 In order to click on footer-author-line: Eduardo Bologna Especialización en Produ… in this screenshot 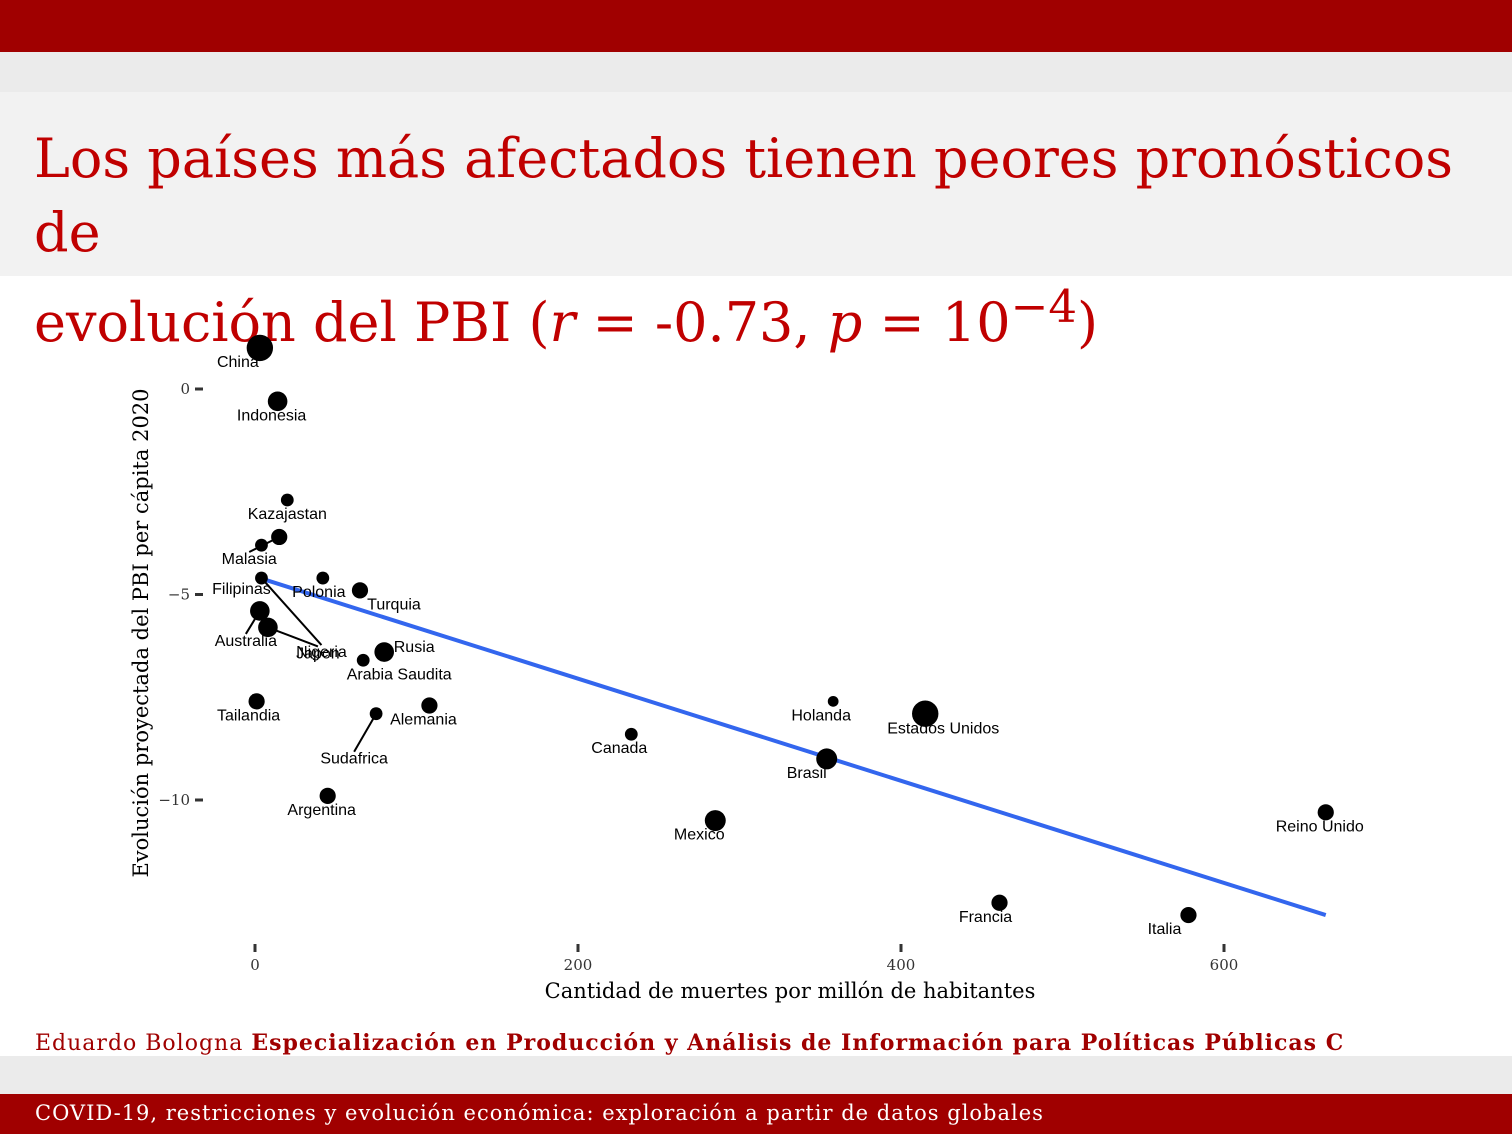, I will do `click(689, 1043)`.